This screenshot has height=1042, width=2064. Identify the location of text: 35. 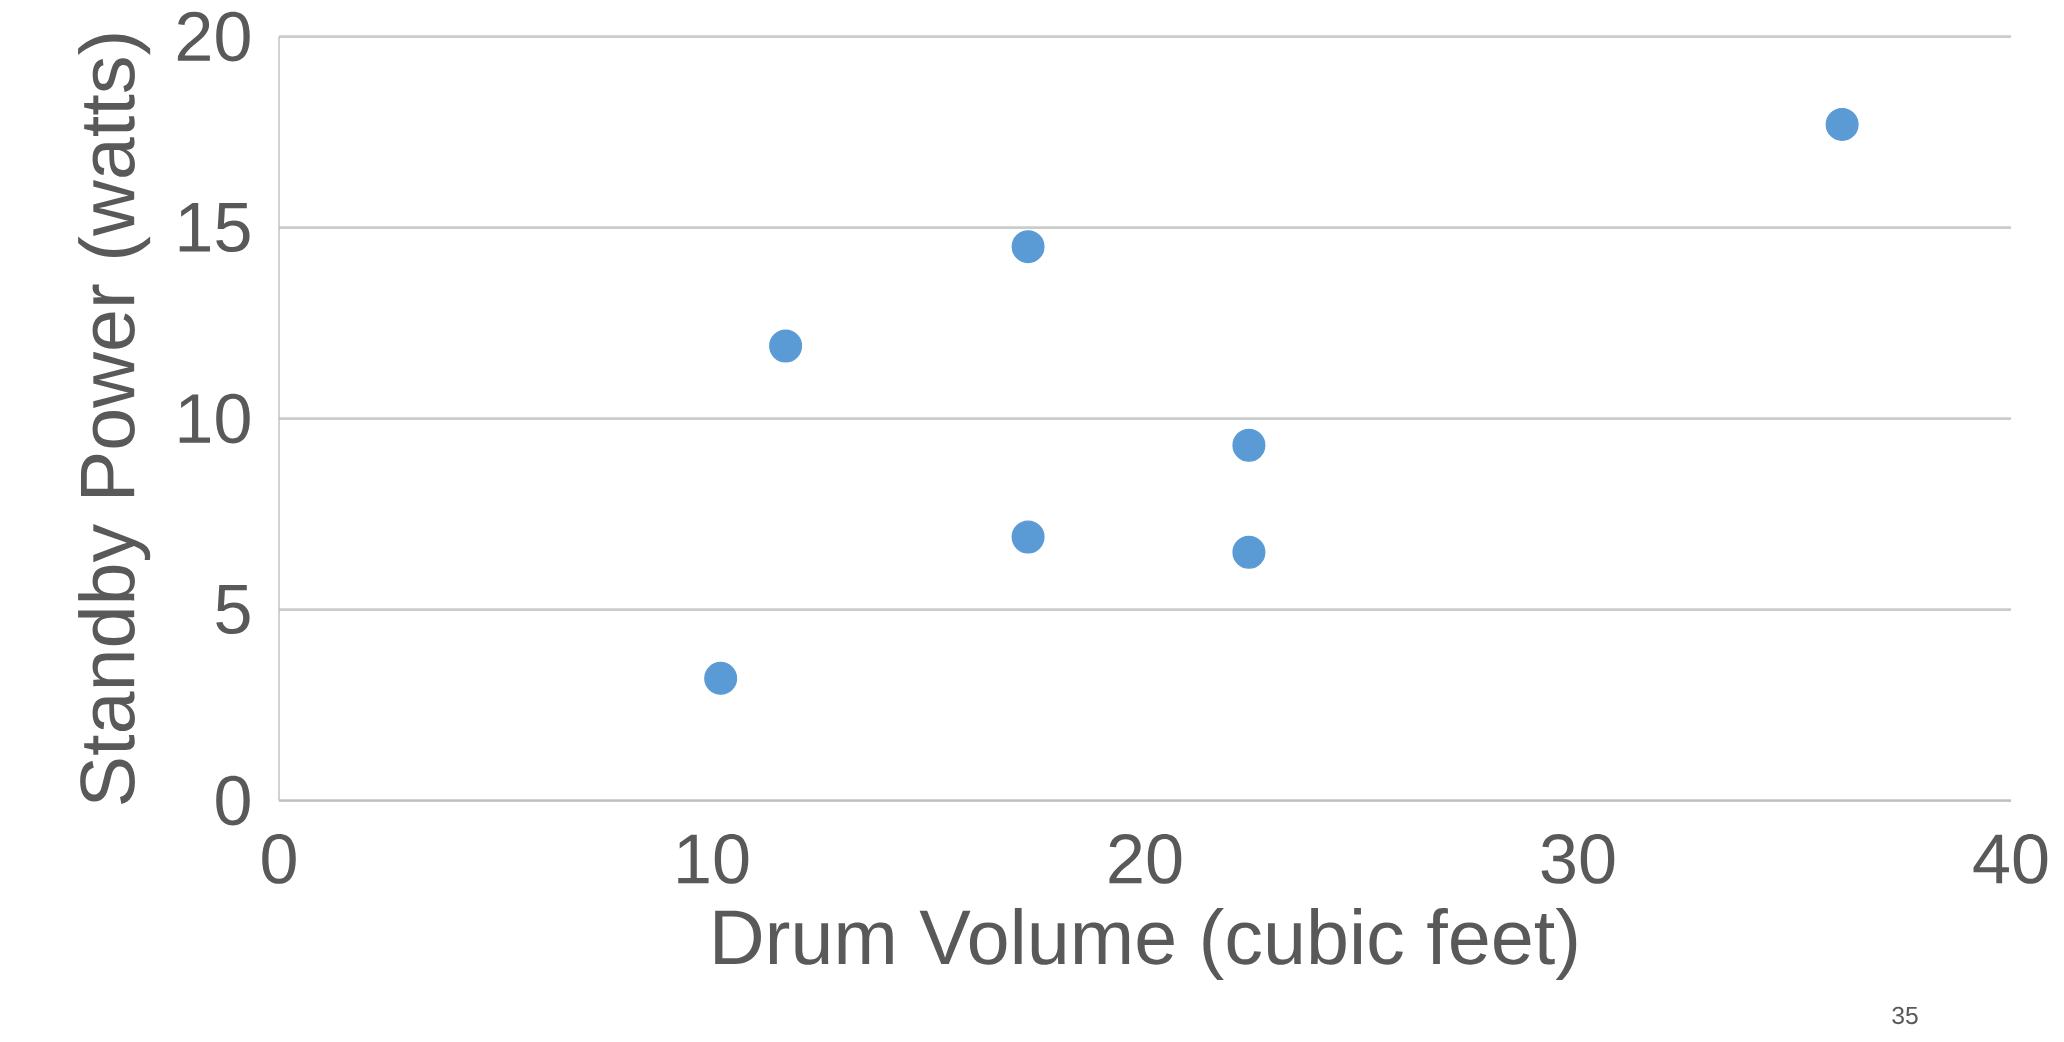
(1905, 1015).